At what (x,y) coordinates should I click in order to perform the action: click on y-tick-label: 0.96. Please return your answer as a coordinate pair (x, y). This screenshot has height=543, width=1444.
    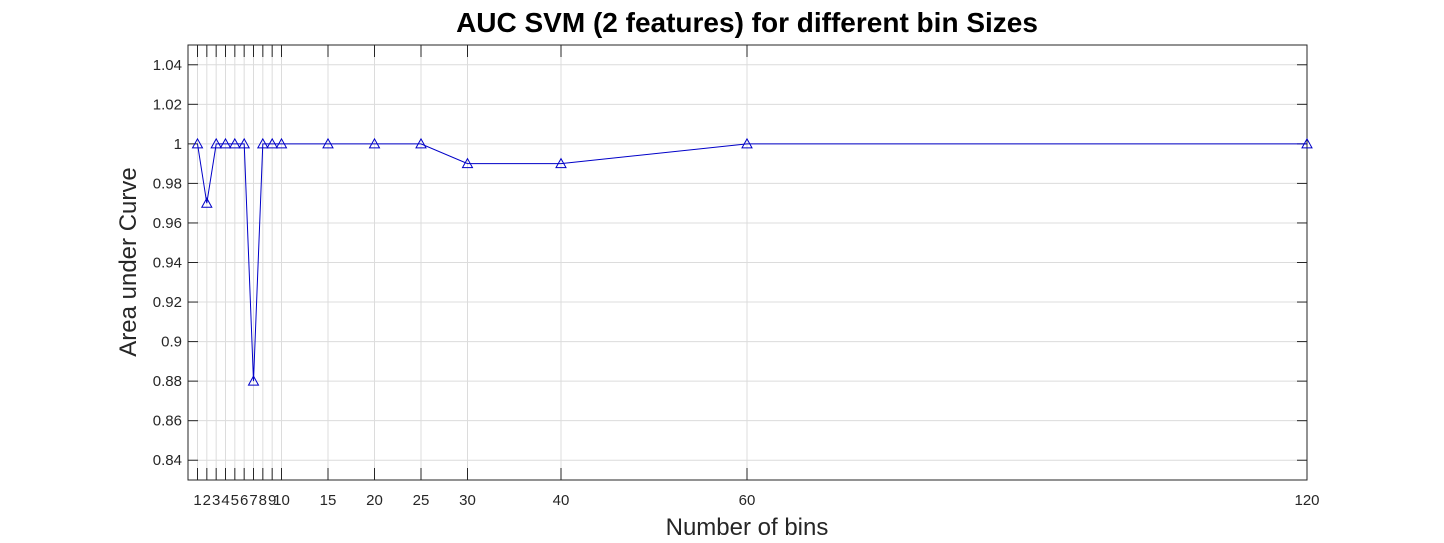
    Looking at the image, I should click on (167, 223).